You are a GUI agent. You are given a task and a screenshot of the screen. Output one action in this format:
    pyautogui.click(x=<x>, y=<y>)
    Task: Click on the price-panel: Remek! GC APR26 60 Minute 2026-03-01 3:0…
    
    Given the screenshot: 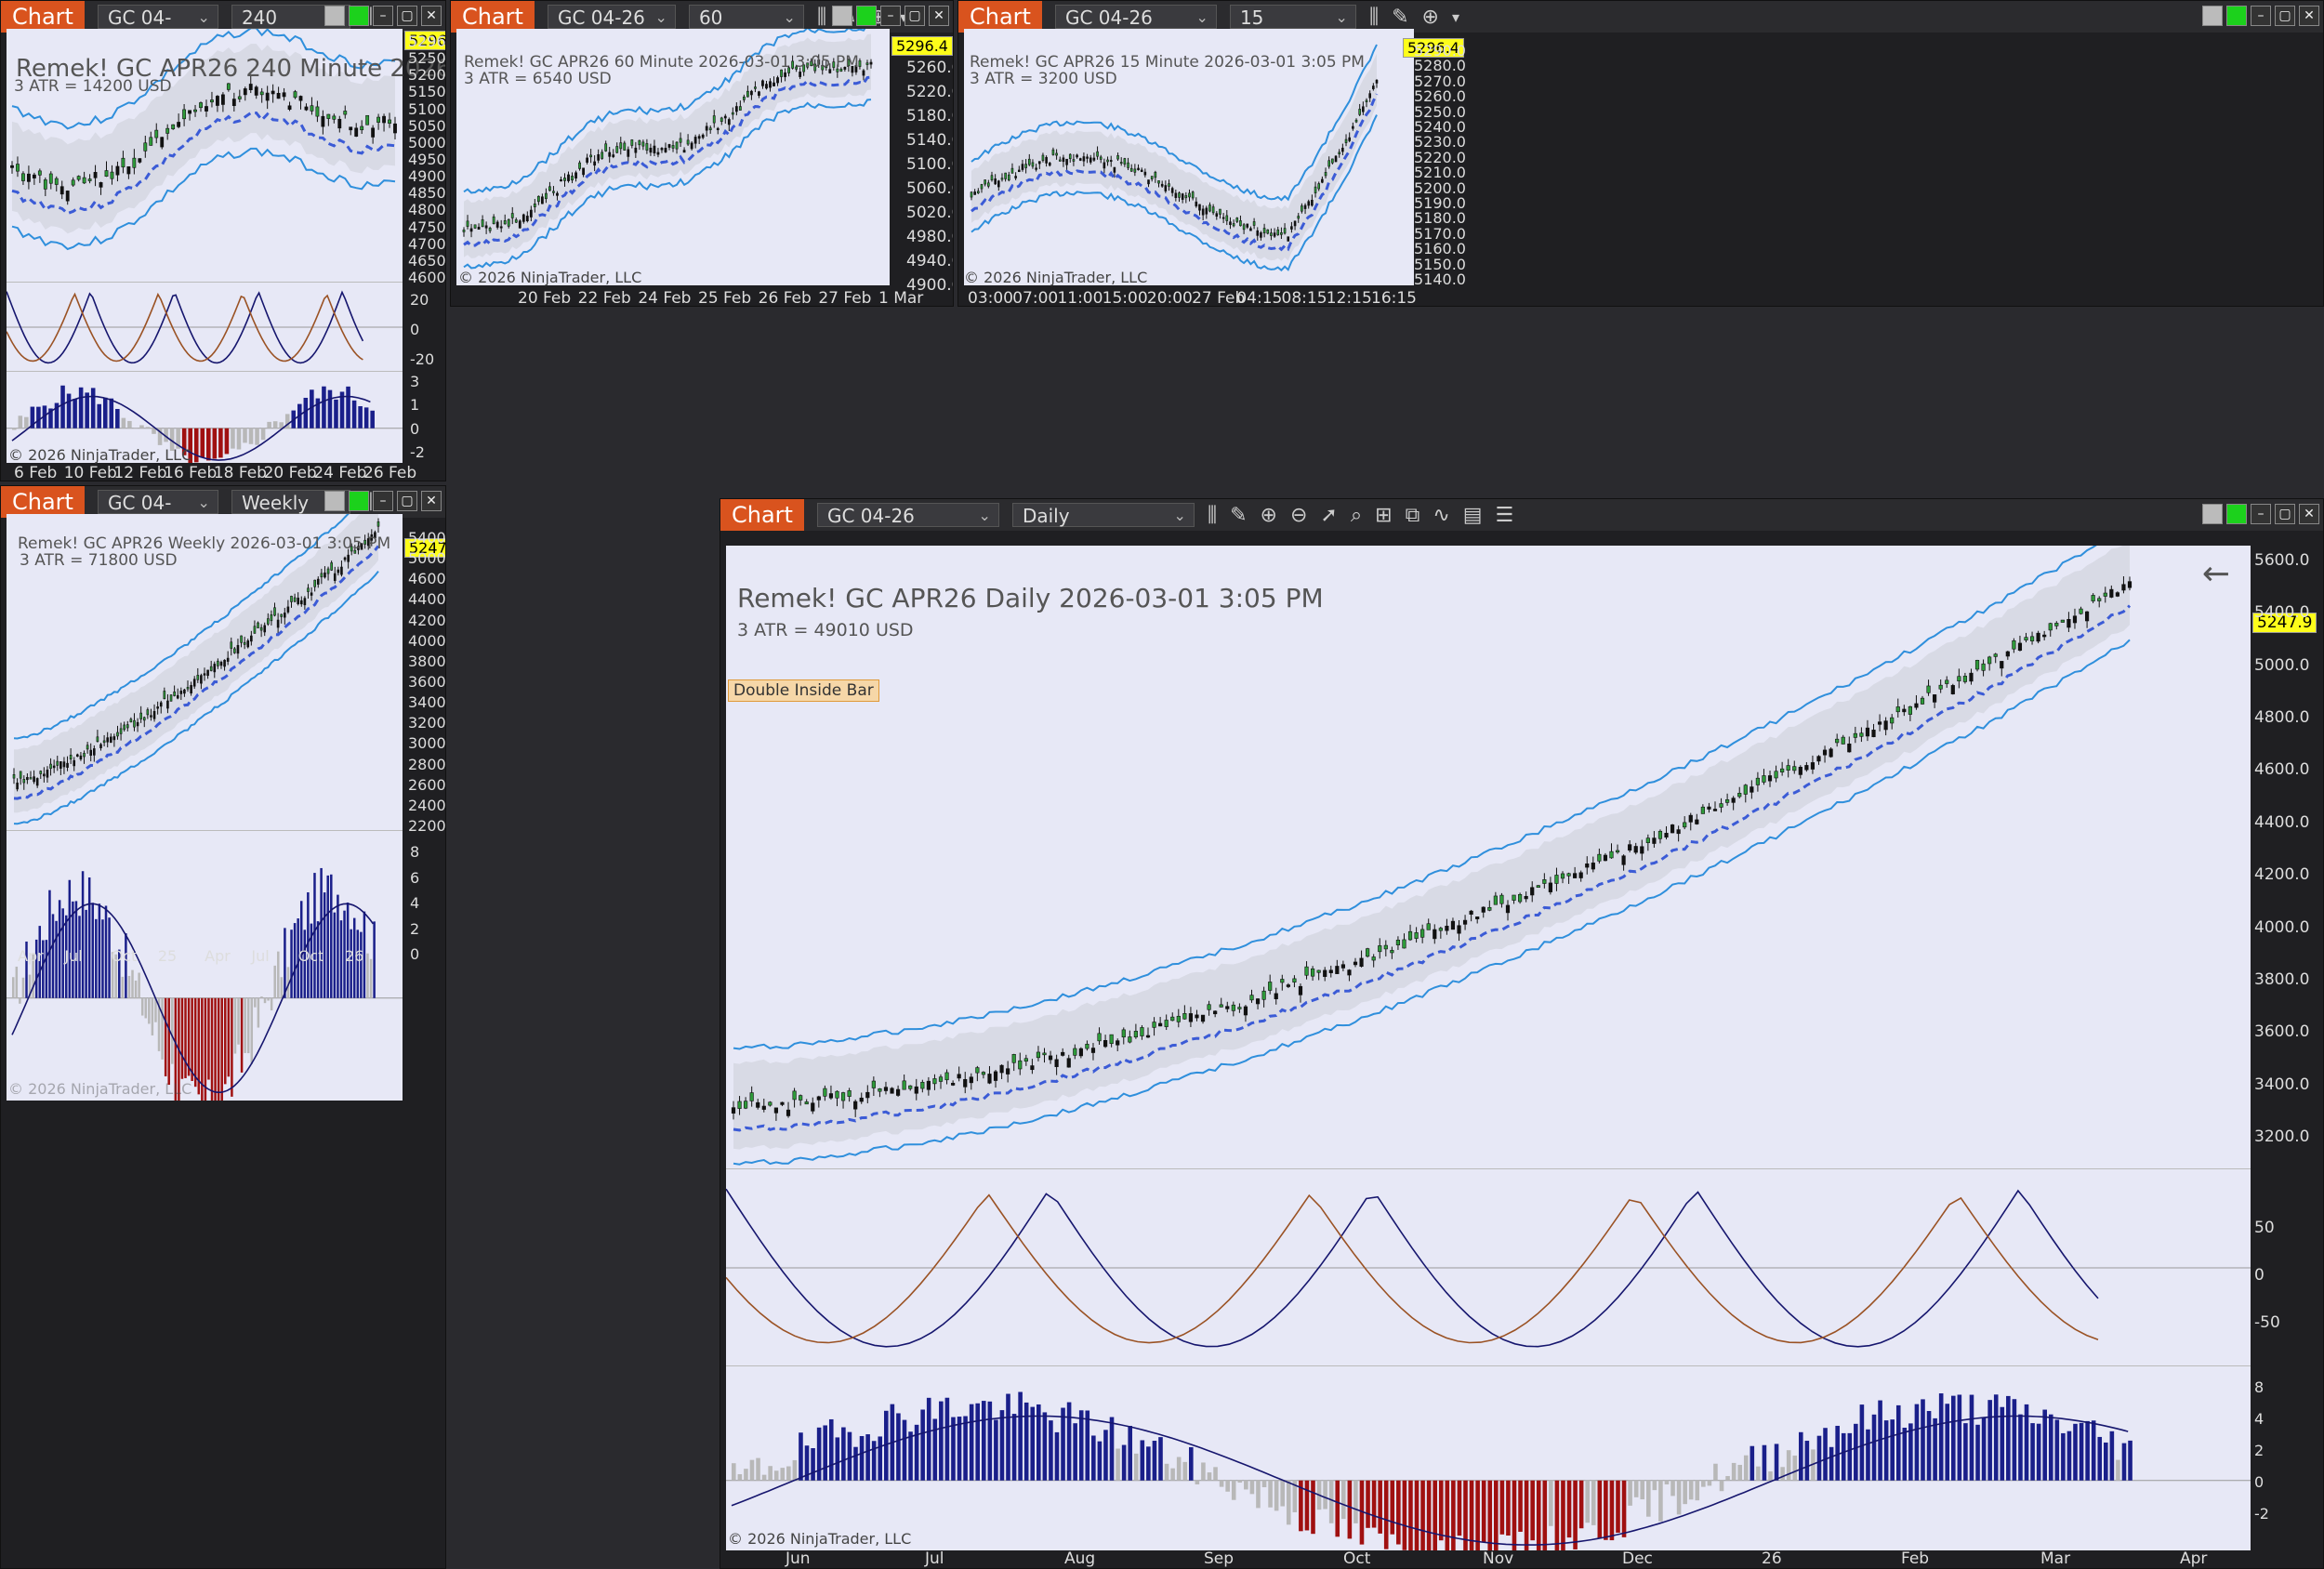 What is the action you would take?
    pyautogui.click(x=673, y=157)
    